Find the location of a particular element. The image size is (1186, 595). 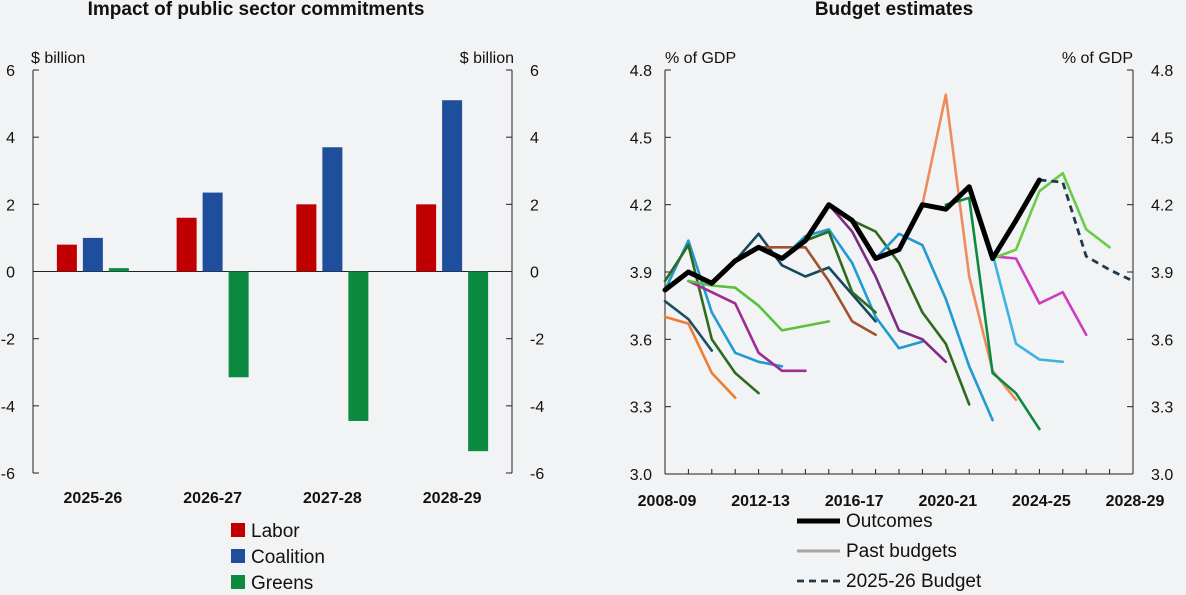

bar-right-tick-label: 6 is located at coordinates (534, 71).